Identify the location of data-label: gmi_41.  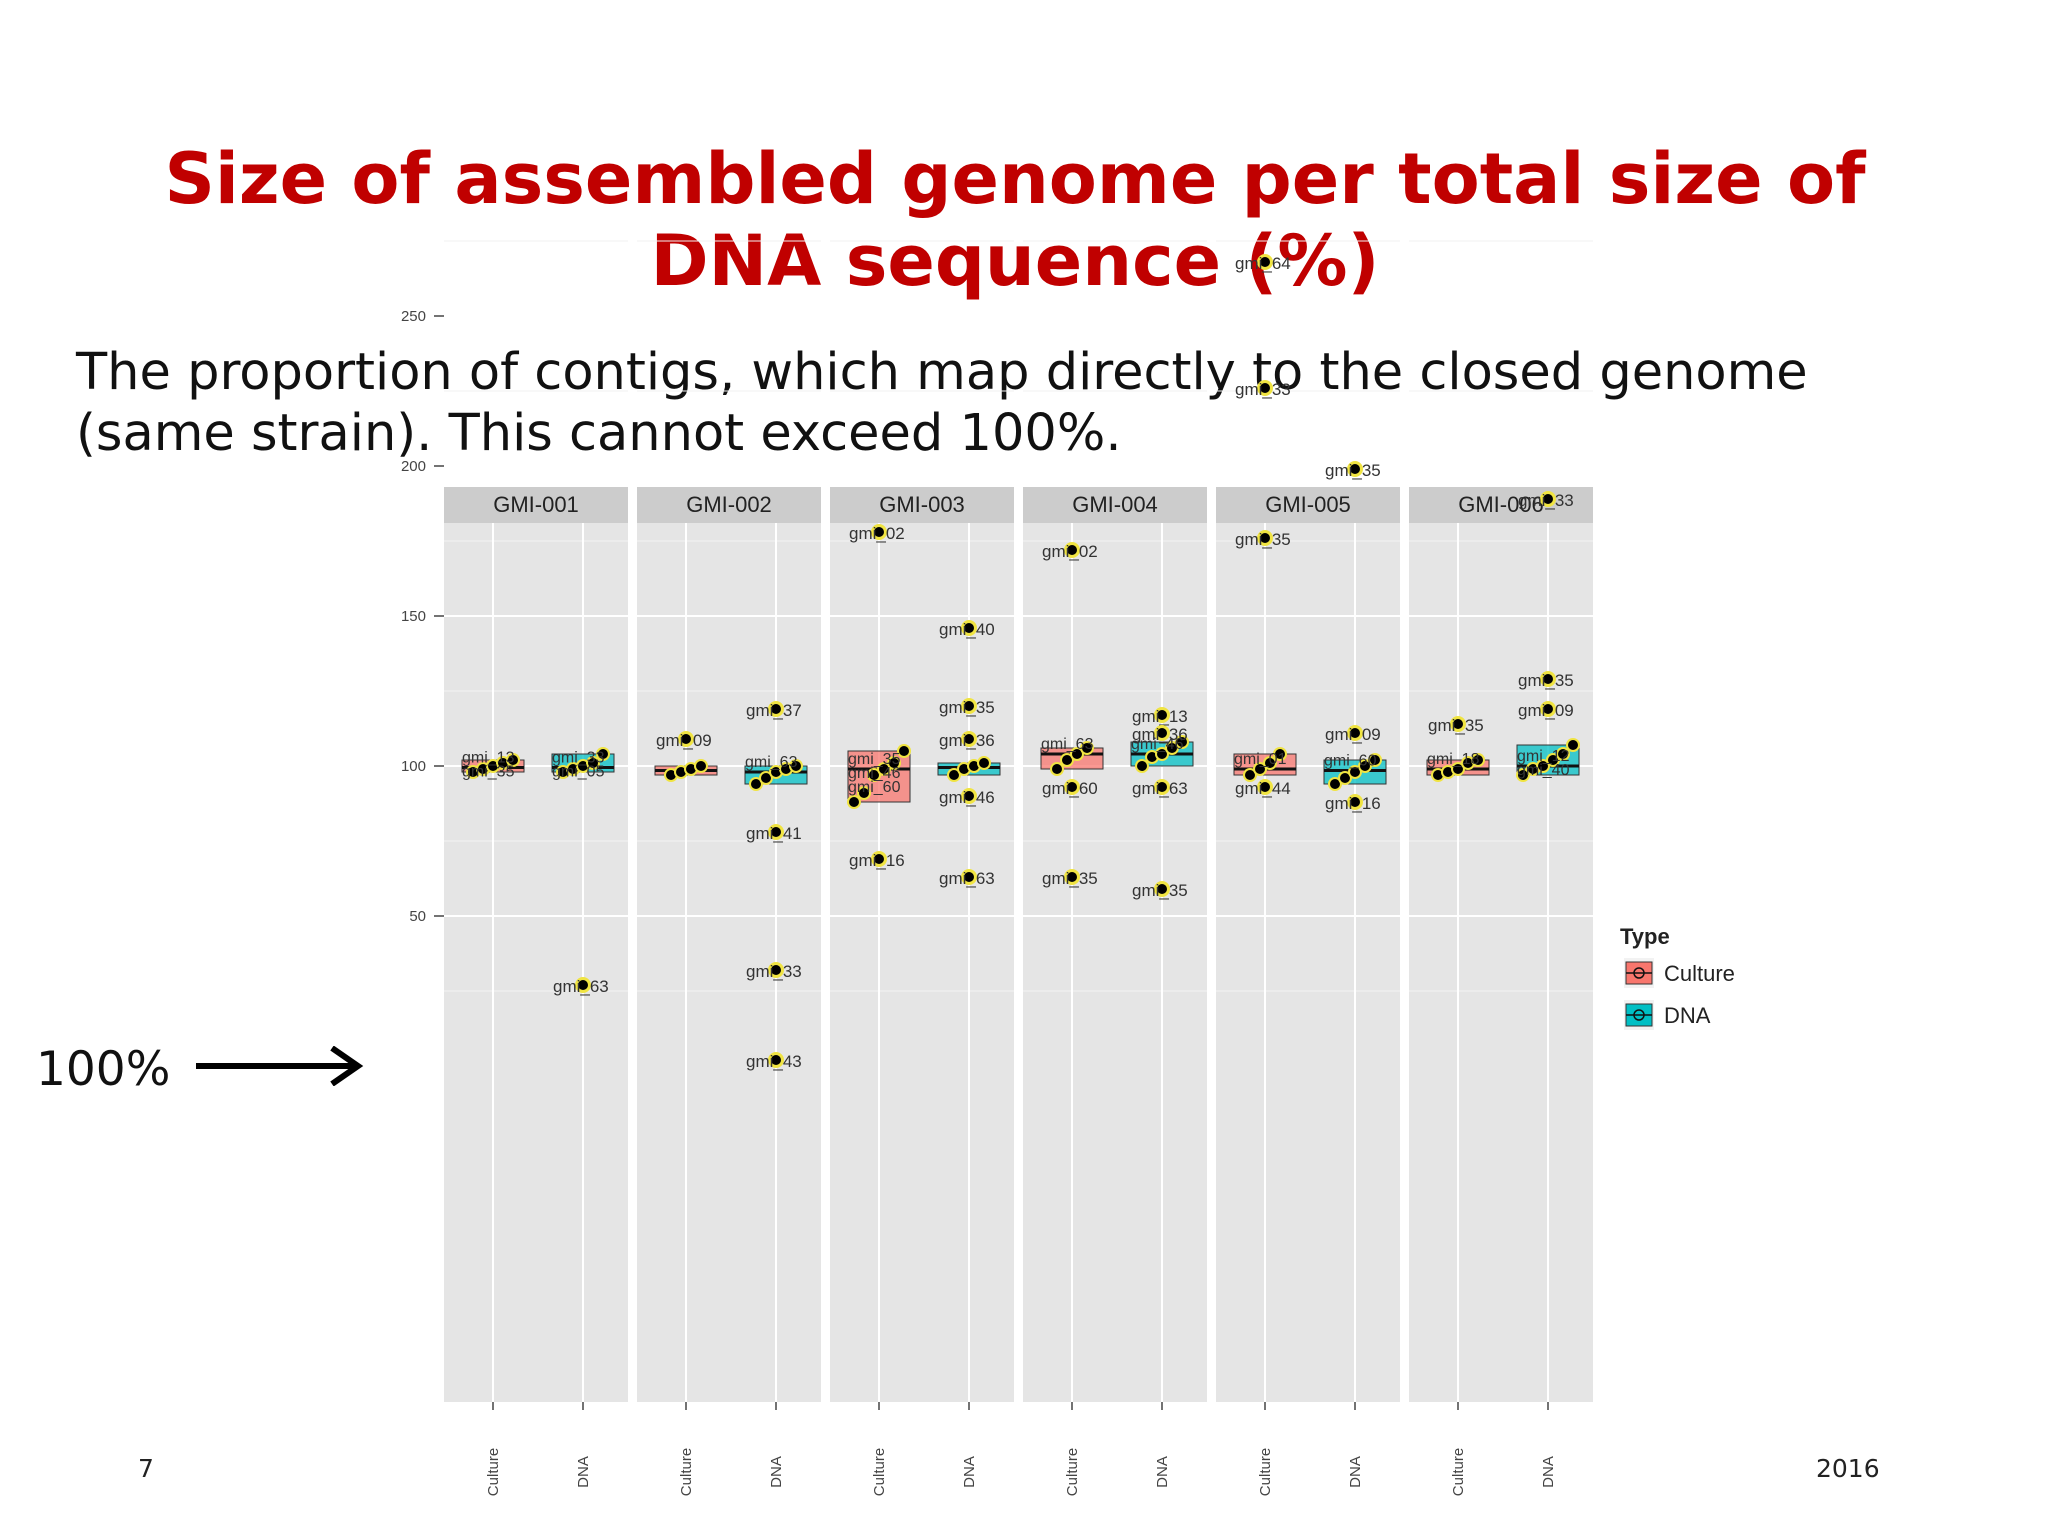
(774, 833).